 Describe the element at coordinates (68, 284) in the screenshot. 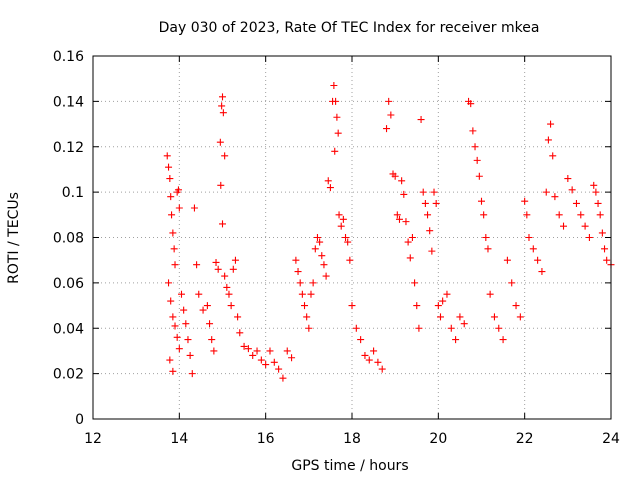

I see `y-tick-label: 0.06` at that location.